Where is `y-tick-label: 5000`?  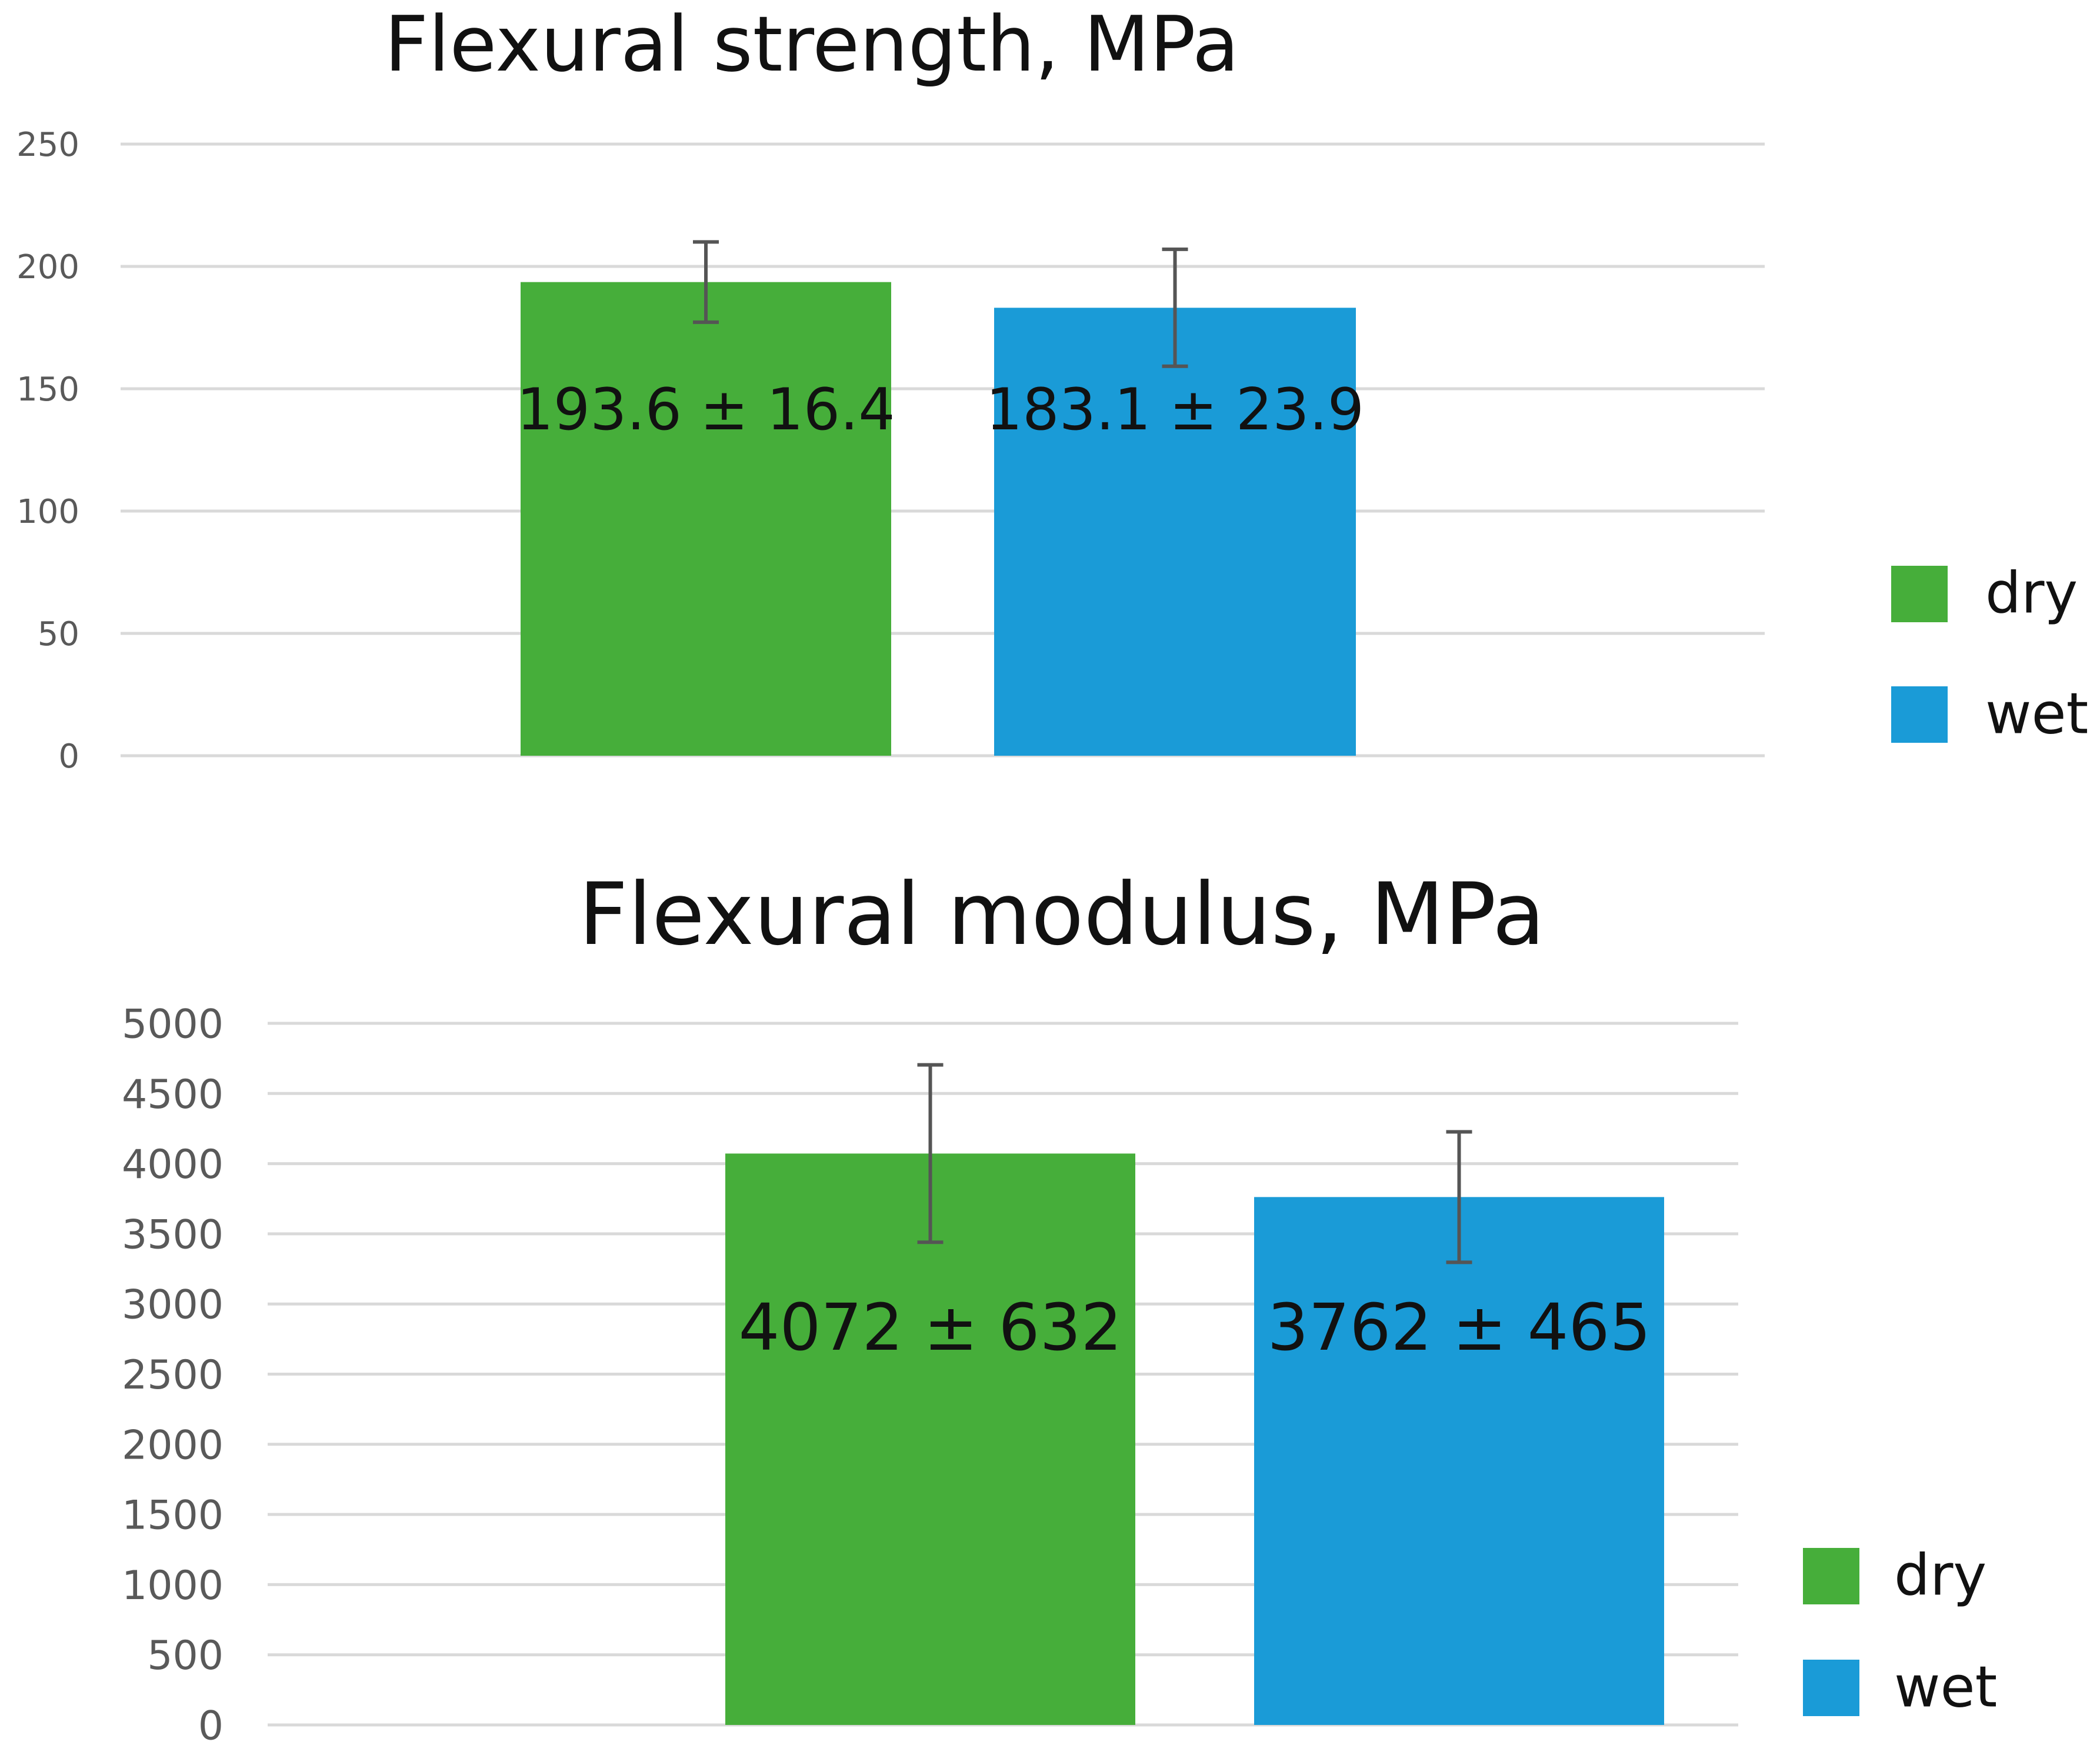 y-tick-label: 5000 is located at coordinates (173, 1024).